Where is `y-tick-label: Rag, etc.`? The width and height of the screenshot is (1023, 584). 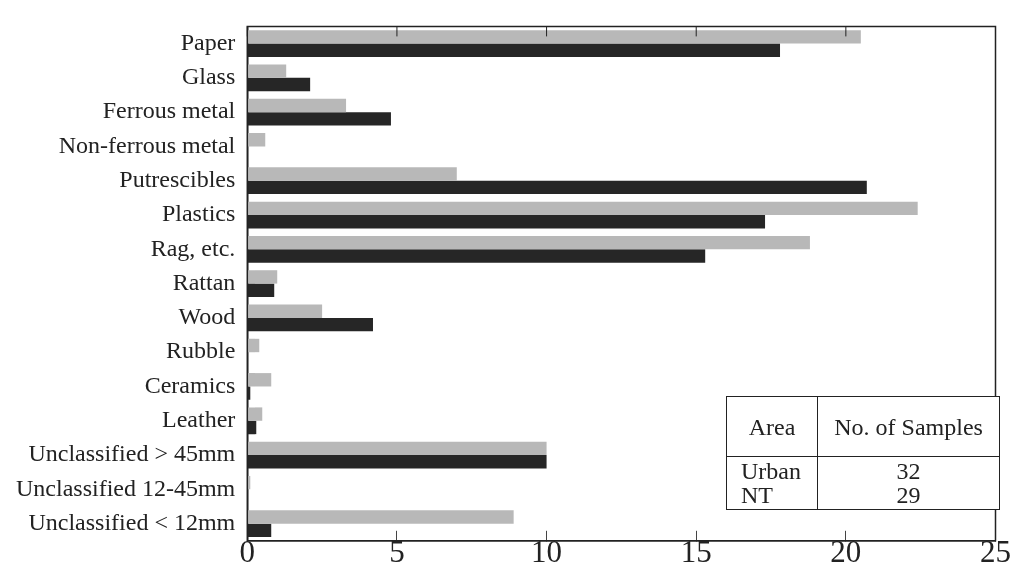
y-tick-label: Rag, etc. is located at coordinates (193, 247).